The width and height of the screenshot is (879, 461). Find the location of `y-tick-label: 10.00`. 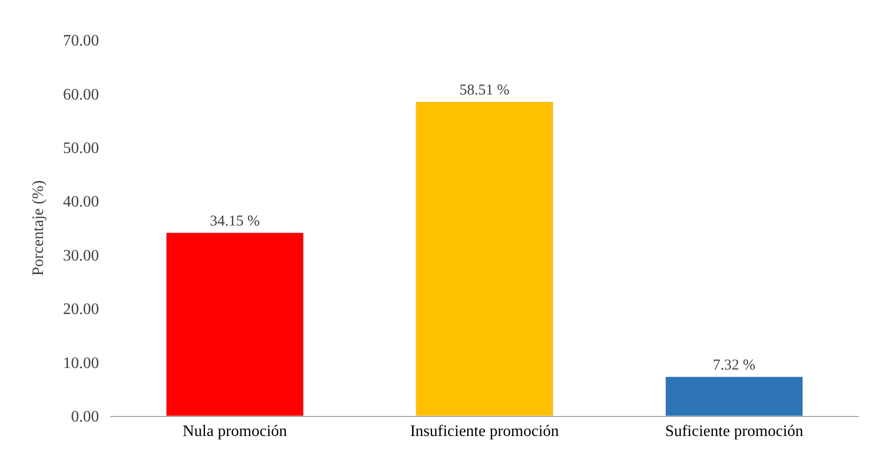

y-tick-label: 10.00 is located at coordinates (81, 363).